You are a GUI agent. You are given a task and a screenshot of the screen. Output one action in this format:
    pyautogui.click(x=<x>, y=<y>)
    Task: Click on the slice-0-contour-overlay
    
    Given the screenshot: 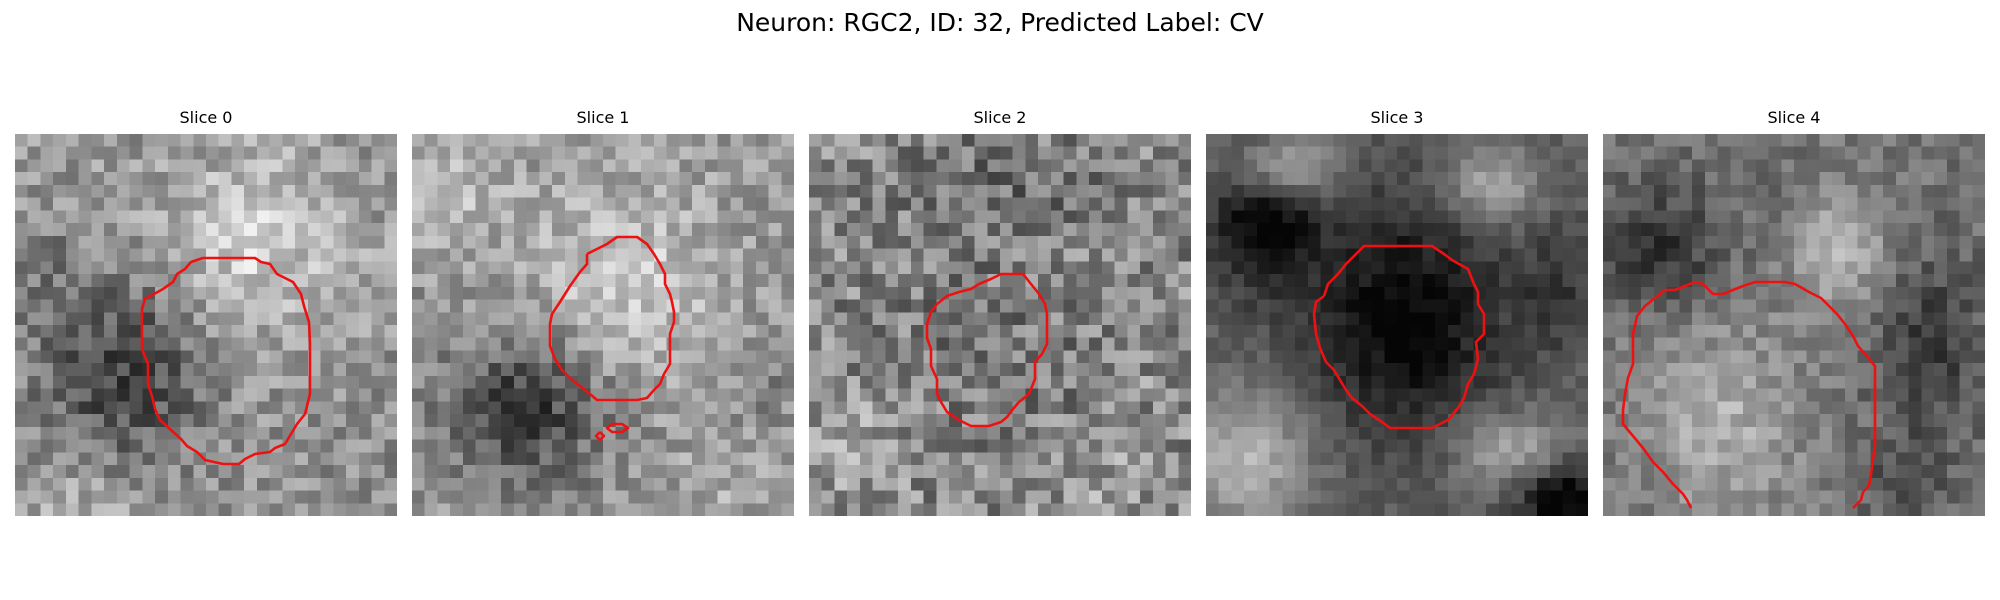 What is the action you would take?
    pyautogui.click(x=226, y=361)
    